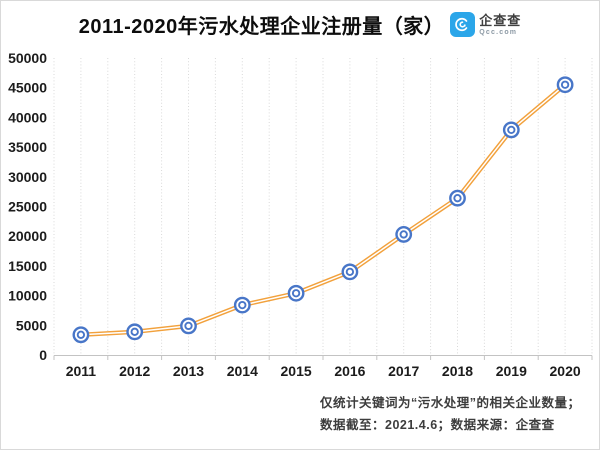  Describe the element at coordinates (500, 20) in the screenshot. I see `qcc-logo-name: 企查查` at that location.